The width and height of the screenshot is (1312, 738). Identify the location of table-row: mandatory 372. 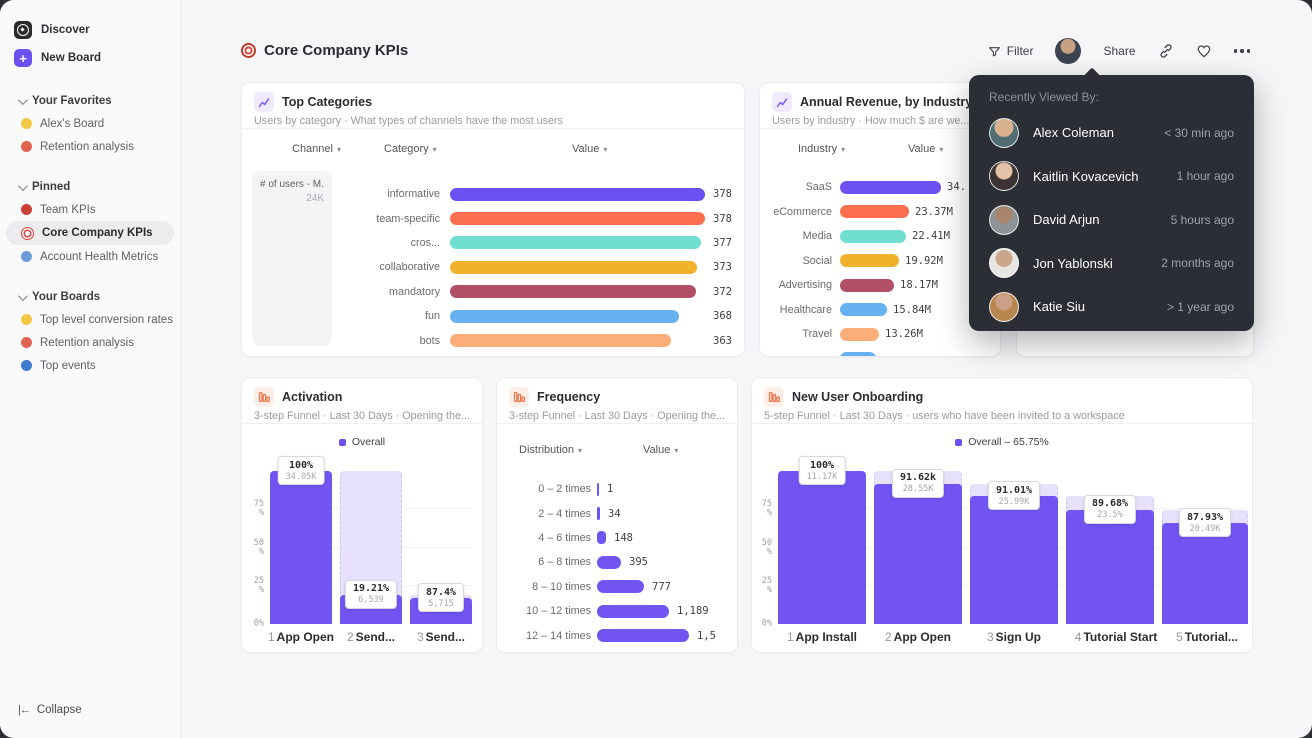
(560, 292).